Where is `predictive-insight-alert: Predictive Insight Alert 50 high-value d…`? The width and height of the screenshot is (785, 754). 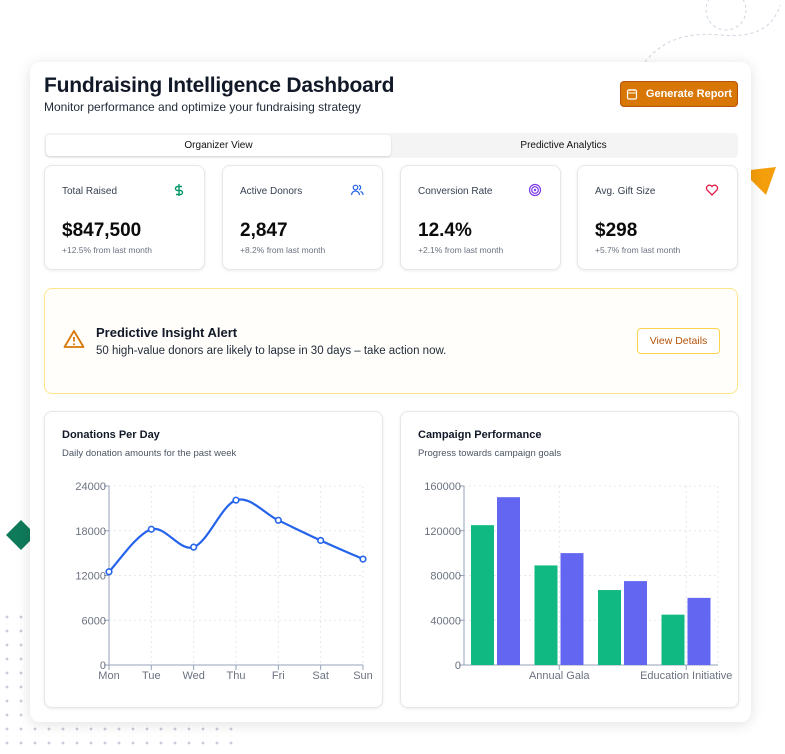
predictive-insight-alert: Predictive Insight Alert 50 high-value d… is located at coordinates (391, 341).